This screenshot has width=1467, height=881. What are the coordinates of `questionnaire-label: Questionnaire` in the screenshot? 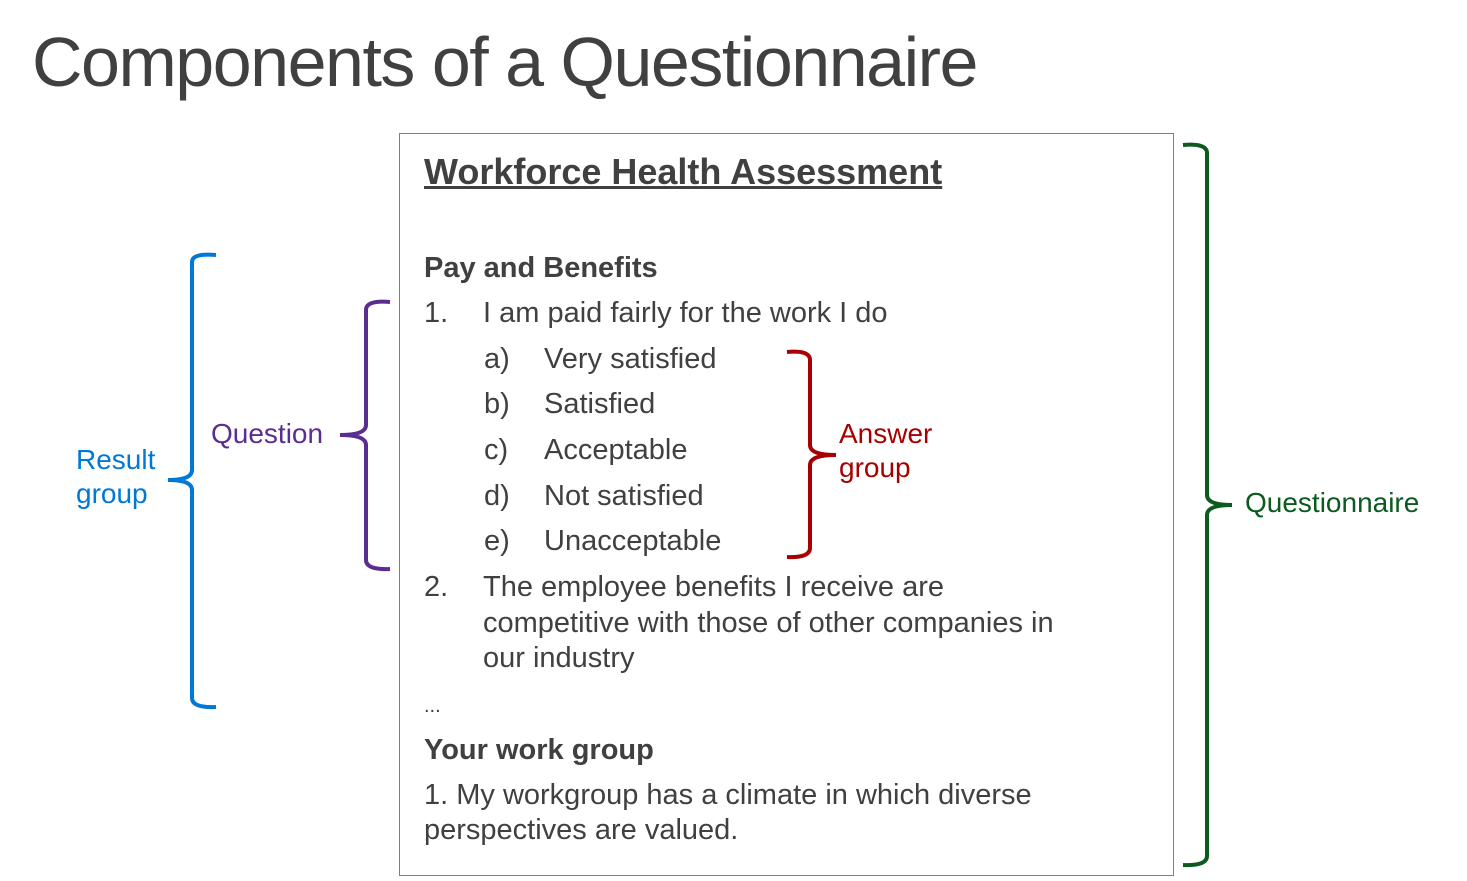 It's located at (1332, 502).